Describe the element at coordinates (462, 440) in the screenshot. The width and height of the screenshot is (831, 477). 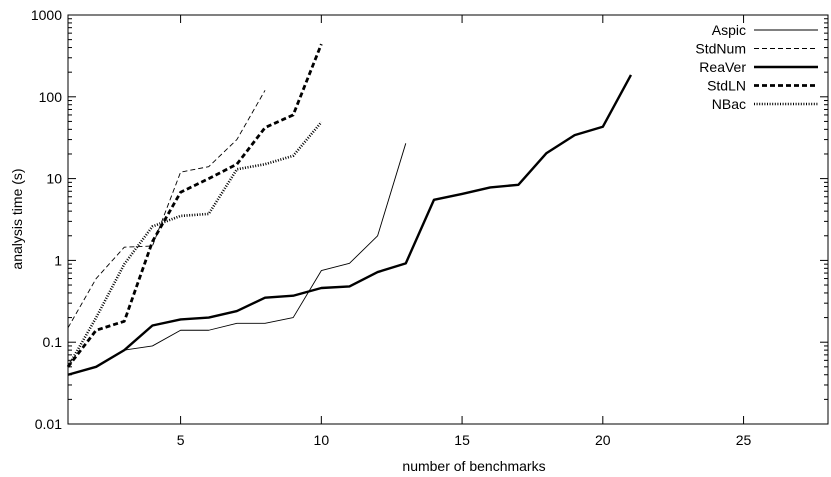
I see `x-tick-label: 15` at that location.